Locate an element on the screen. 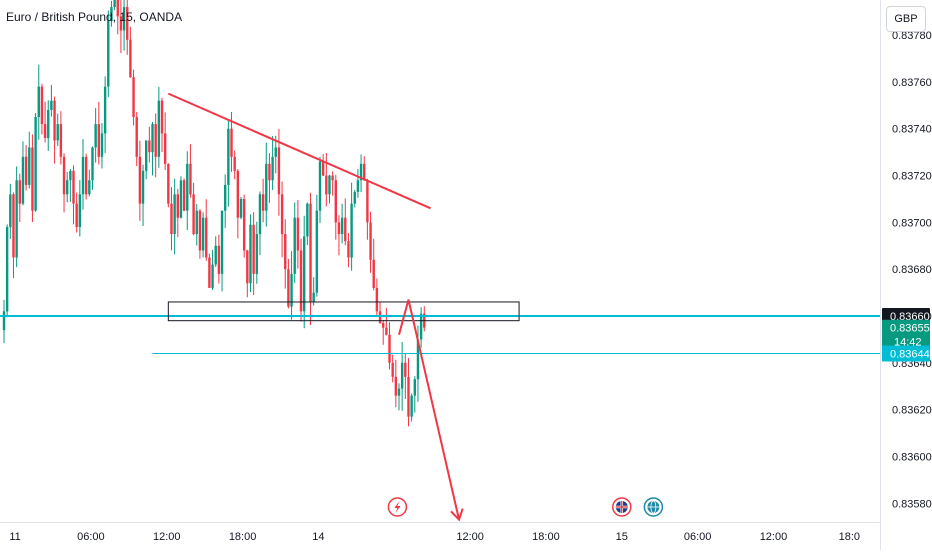 Image resolution: width=932 pixels, height=555 pixels. y-tick-label: 0.83720 is located at coordinates (912, 177).